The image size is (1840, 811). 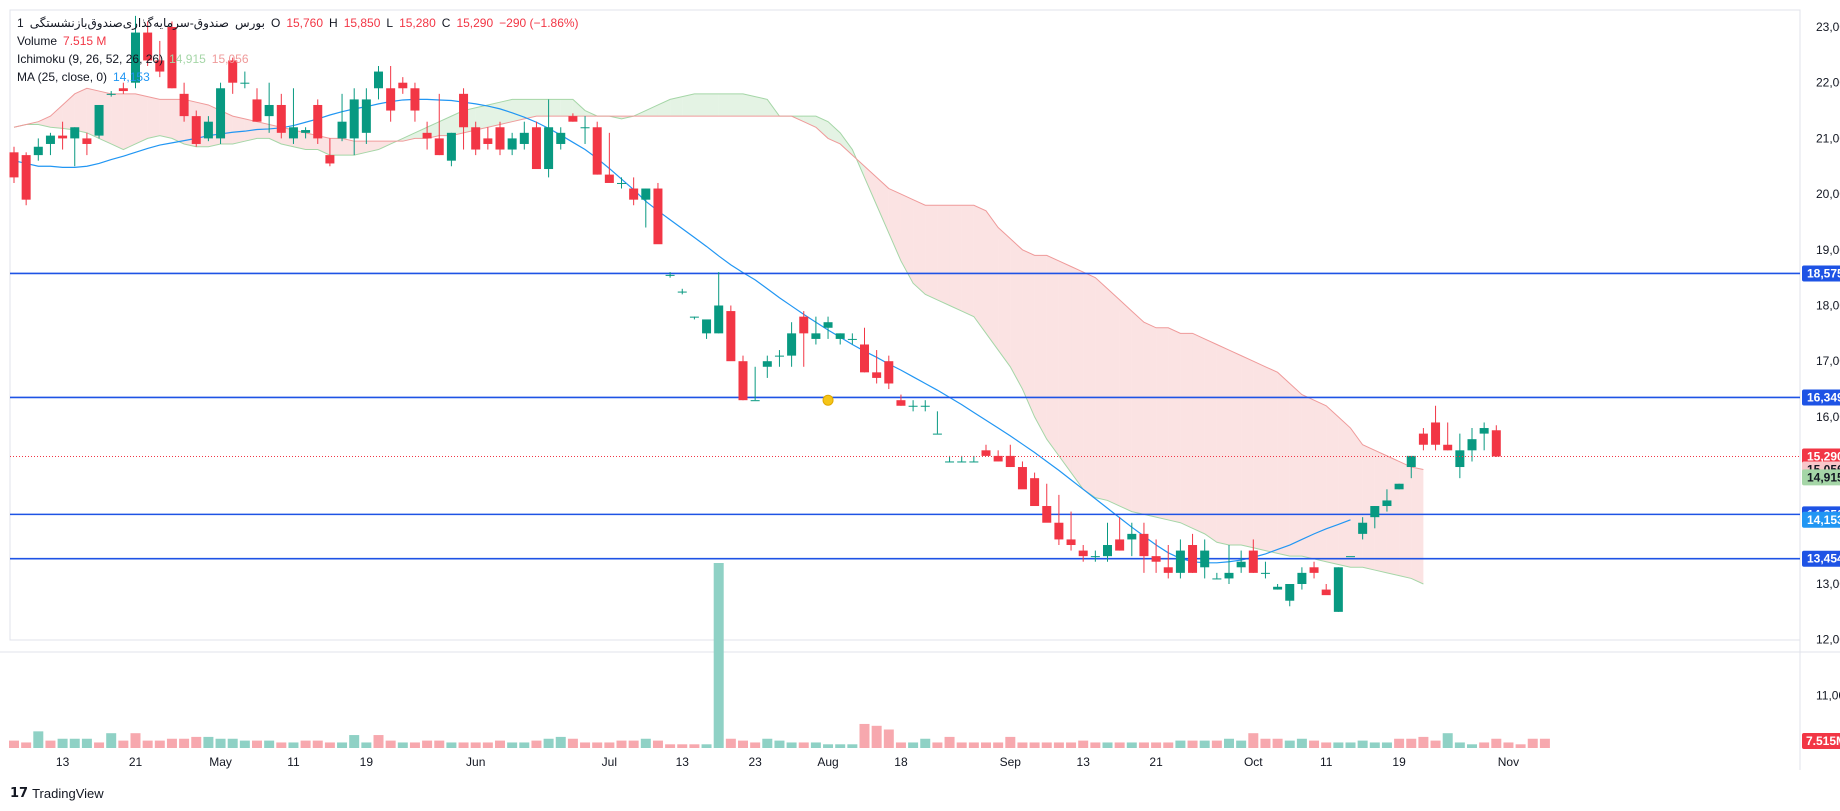 I want to click on y-tick-label: 19,000, so click(x=1828, y=250).